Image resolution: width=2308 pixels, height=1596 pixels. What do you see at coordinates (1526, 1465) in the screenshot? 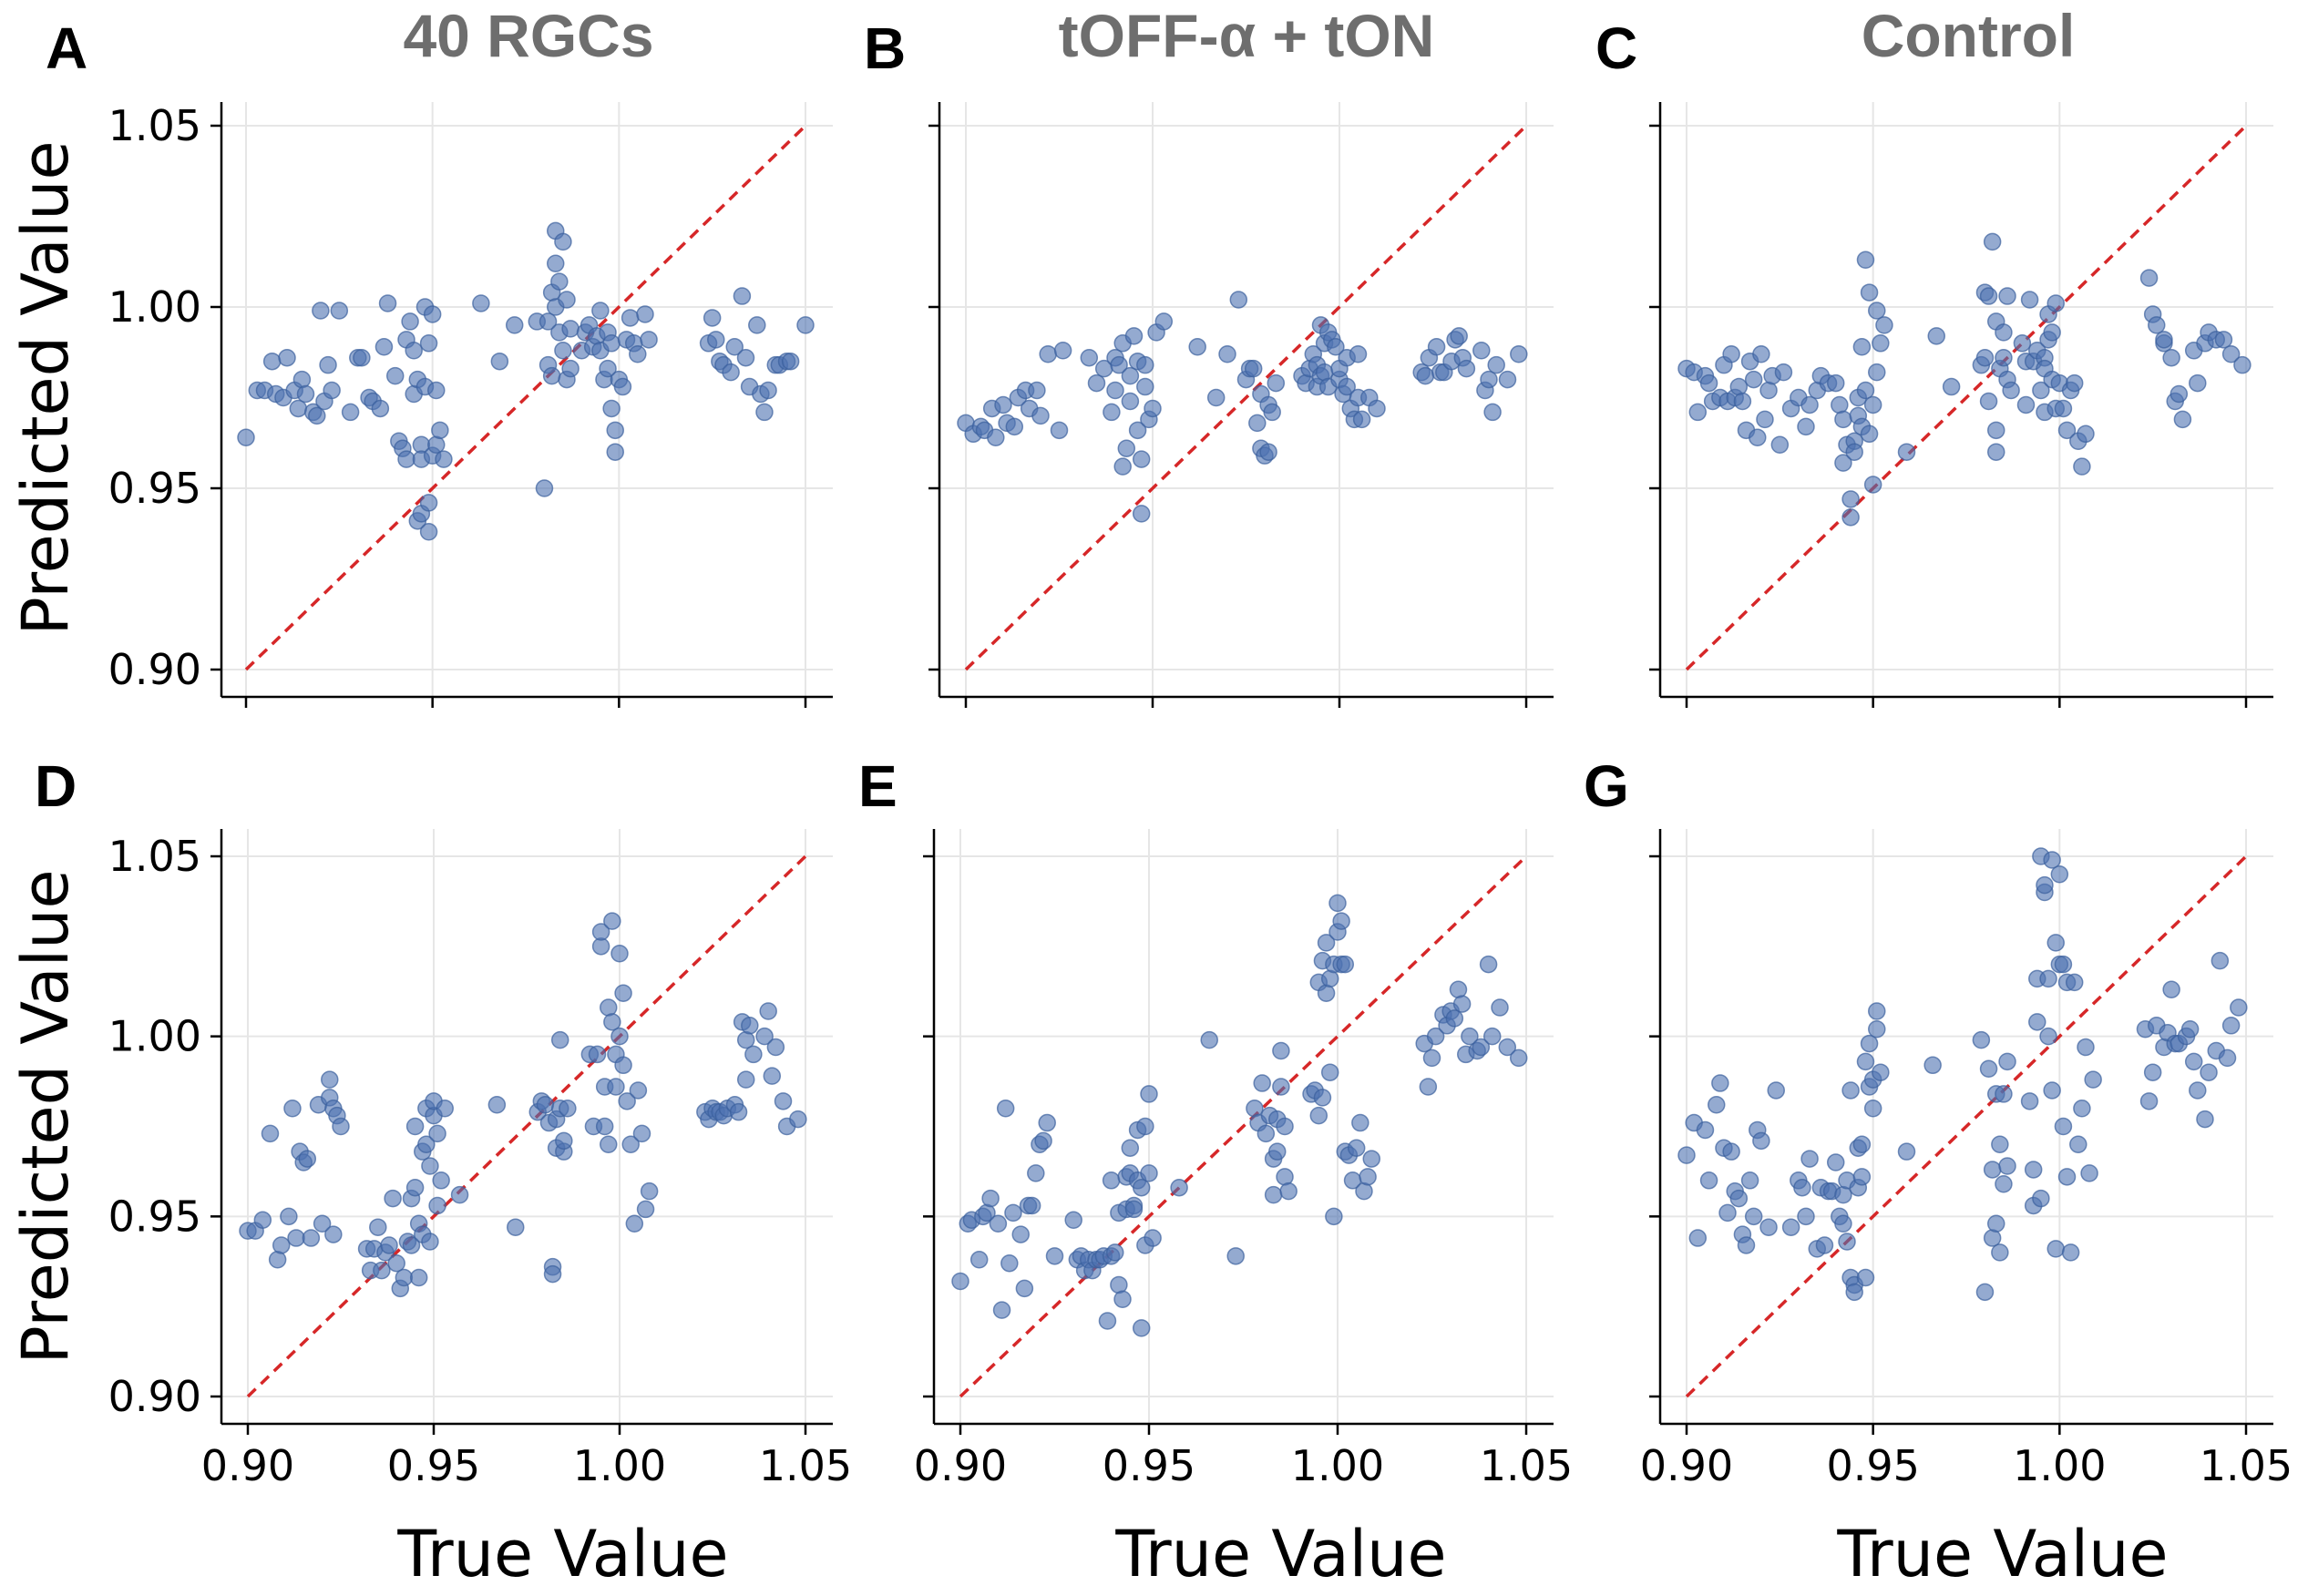
I see `x-tick-label: 1.05` at bounding box center [1526, 1465].